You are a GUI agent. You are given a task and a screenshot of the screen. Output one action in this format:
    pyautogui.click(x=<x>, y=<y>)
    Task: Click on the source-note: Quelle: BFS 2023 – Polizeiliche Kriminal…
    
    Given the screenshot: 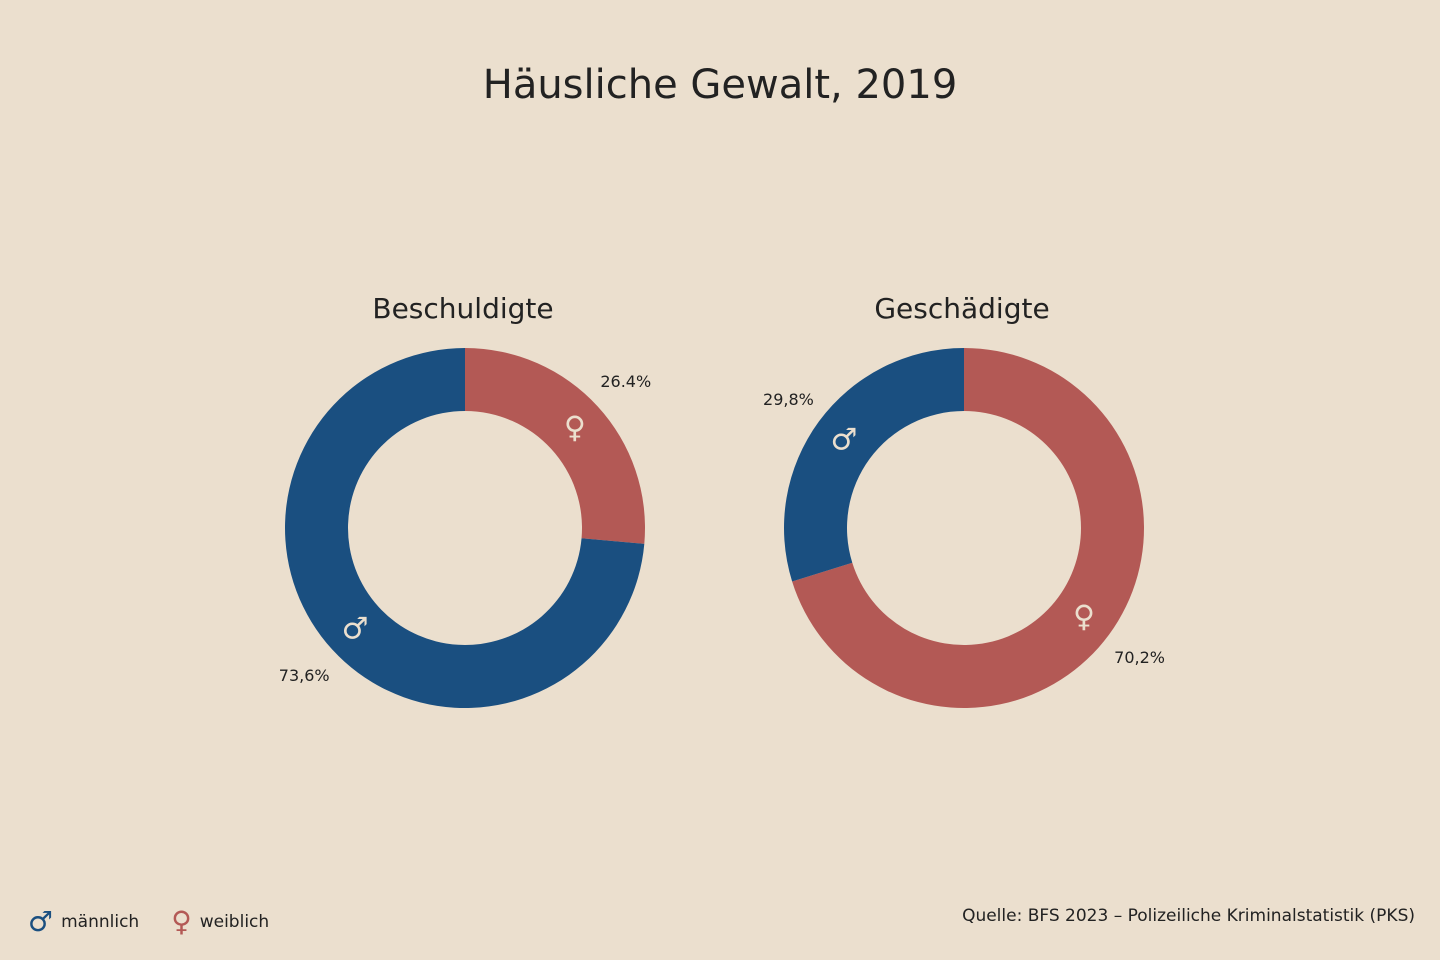 What is the action you would take?
    pyautogui.click(x=1188, y=916)
    